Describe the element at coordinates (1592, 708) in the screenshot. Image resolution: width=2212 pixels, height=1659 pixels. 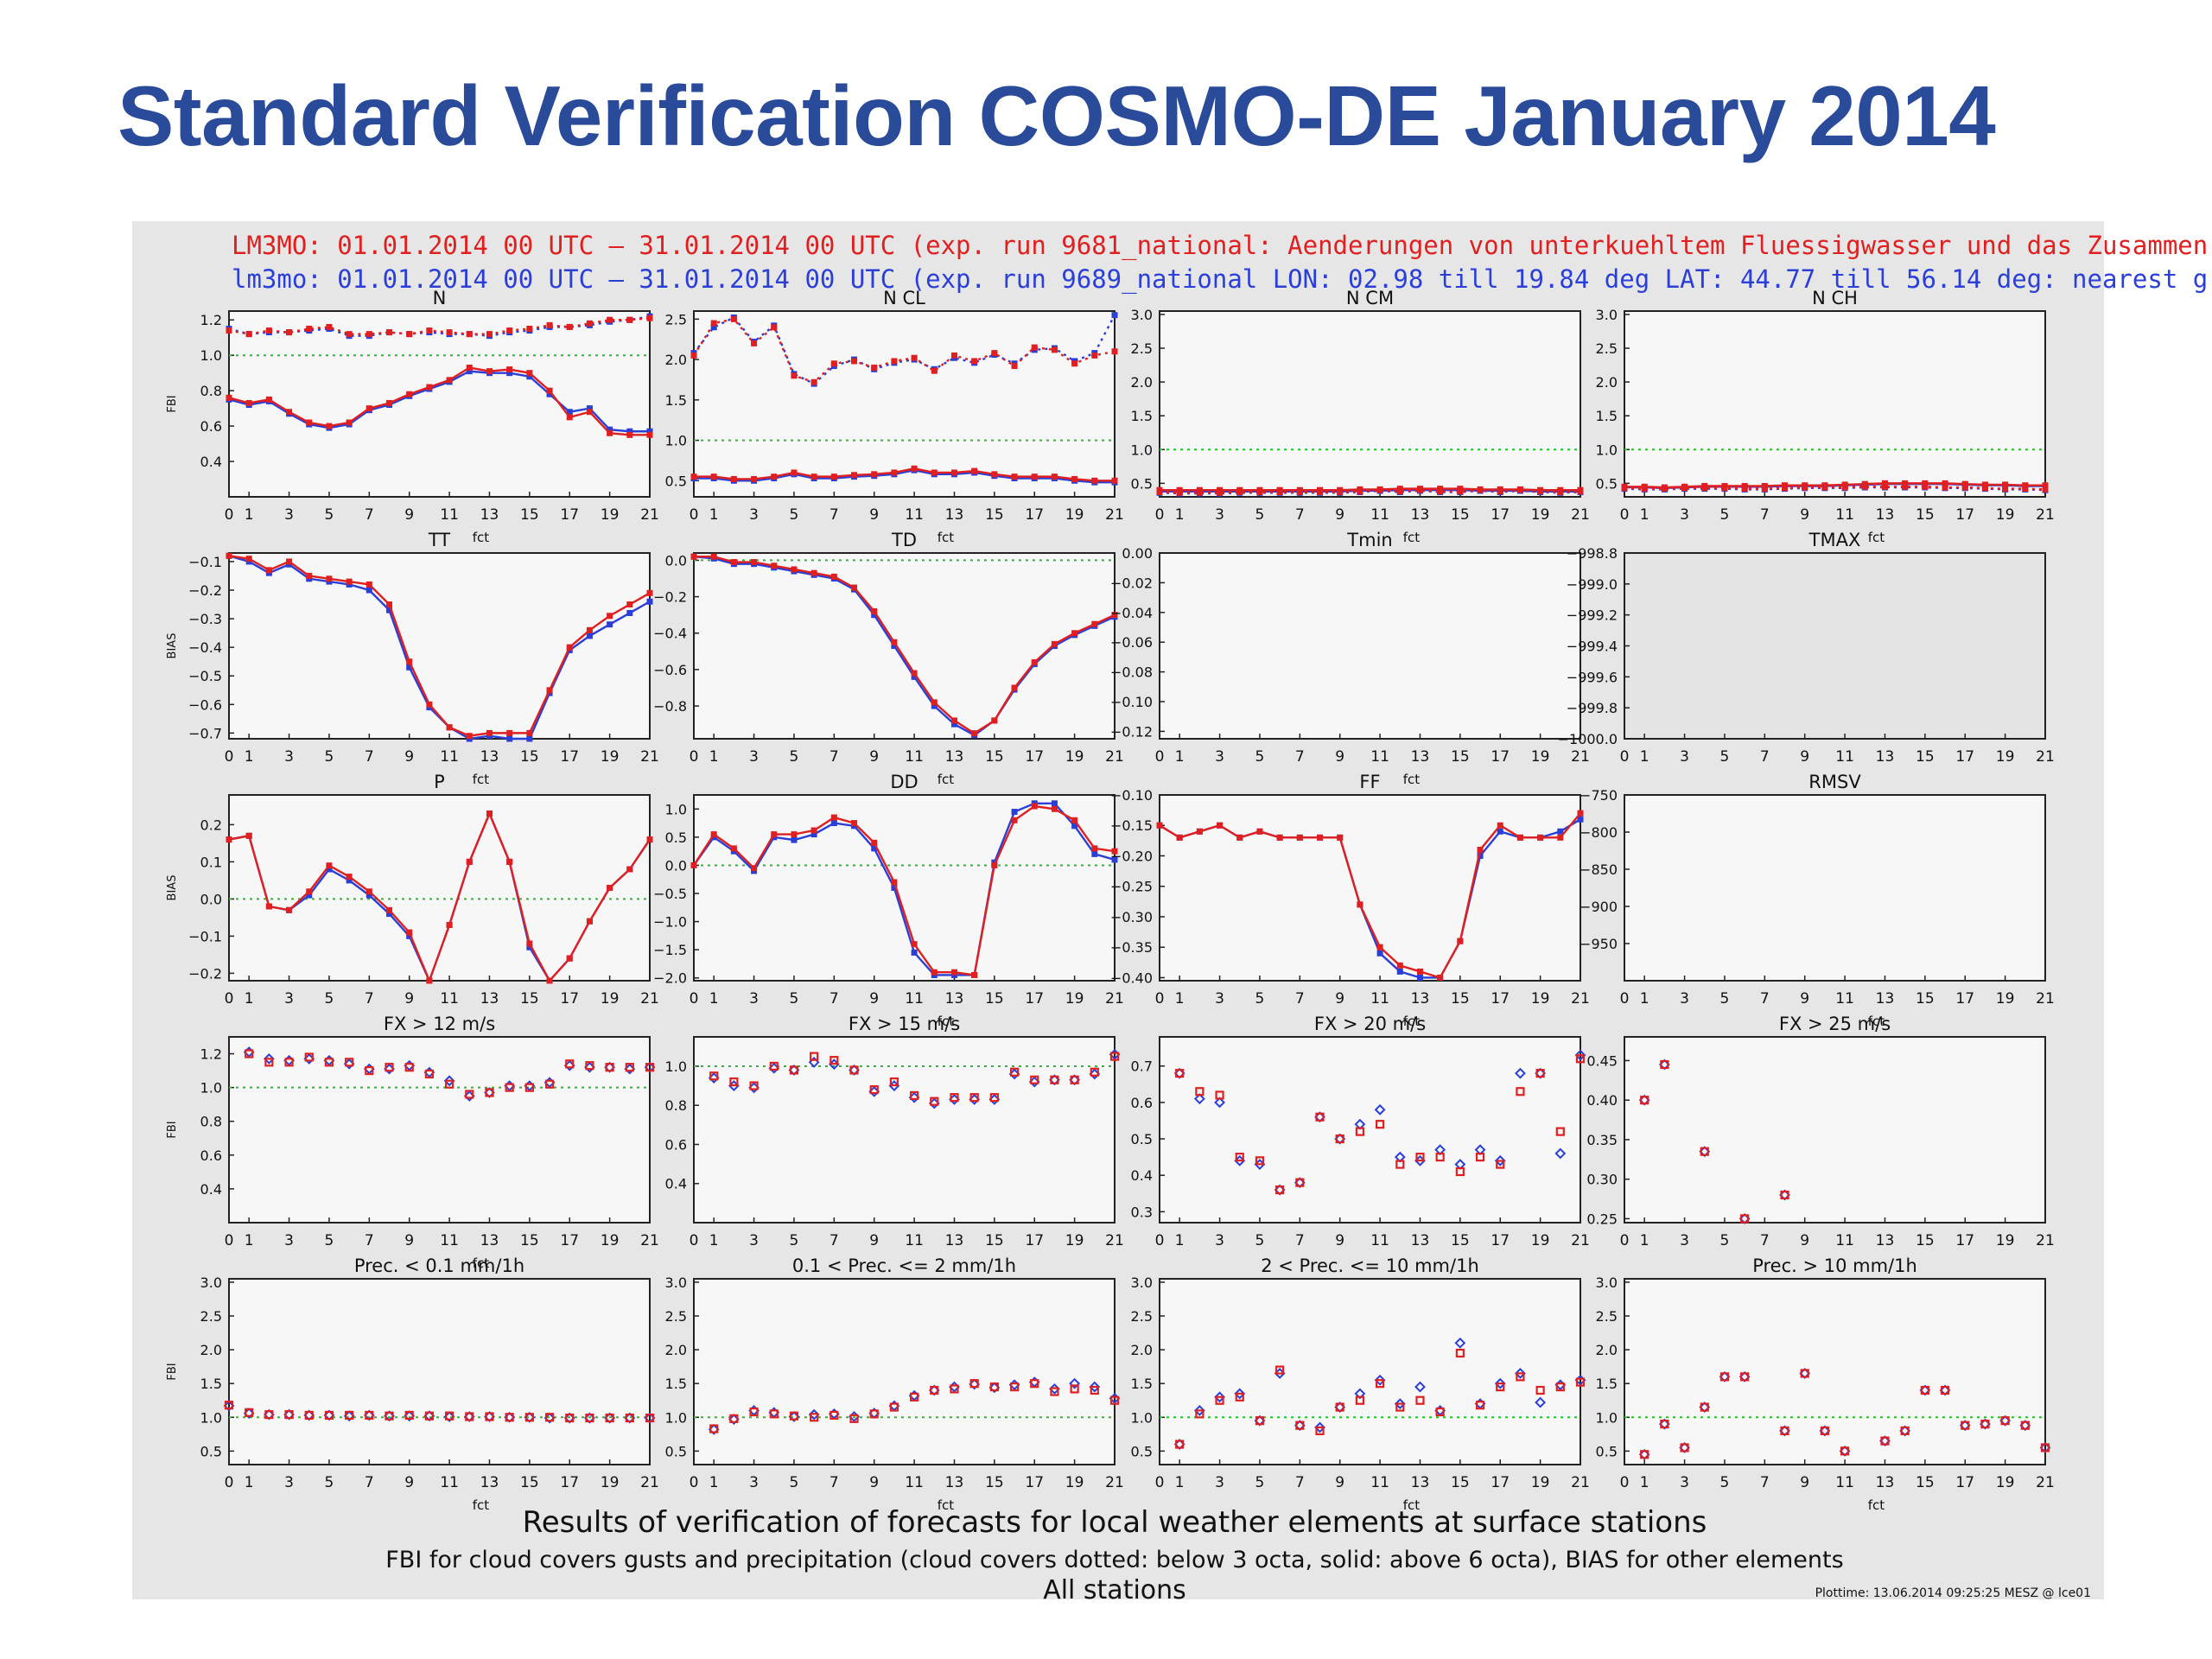
I see `y-tick-label: −999.8` at that location.